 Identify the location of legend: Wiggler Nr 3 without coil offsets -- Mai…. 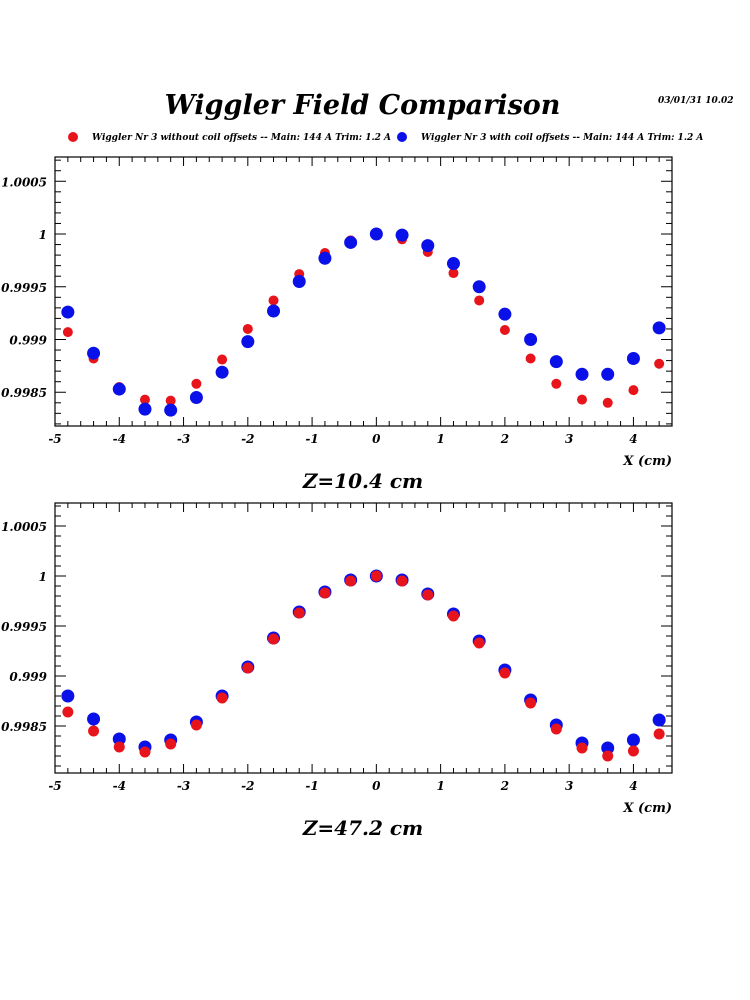
(385, 137).